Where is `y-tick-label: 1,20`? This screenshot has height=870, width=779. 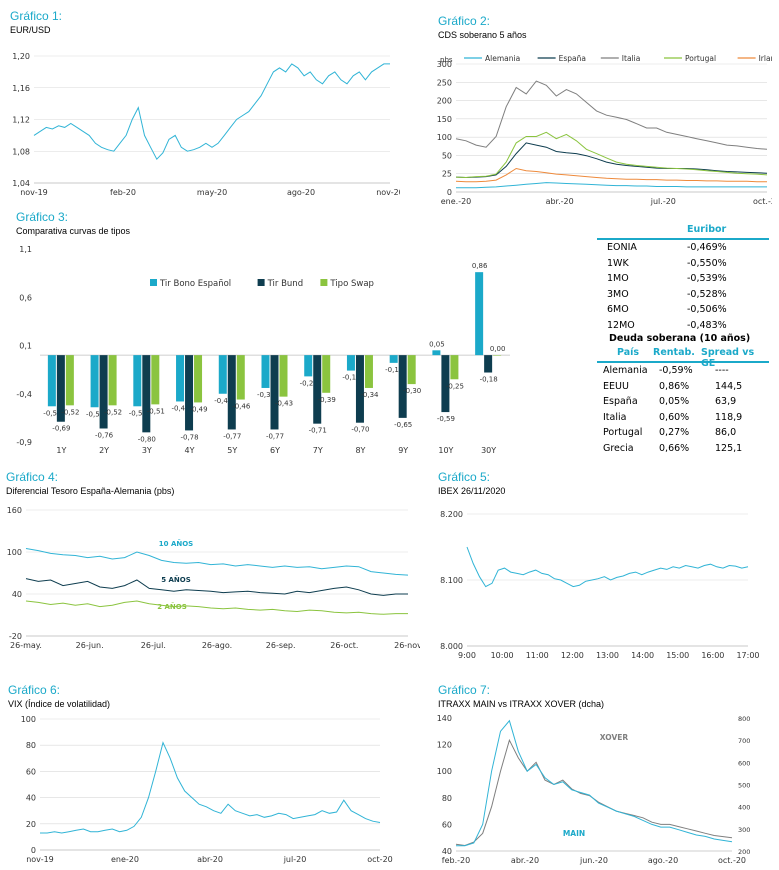
y-tick-label: 1,20 is located at coordinates (21, 56).